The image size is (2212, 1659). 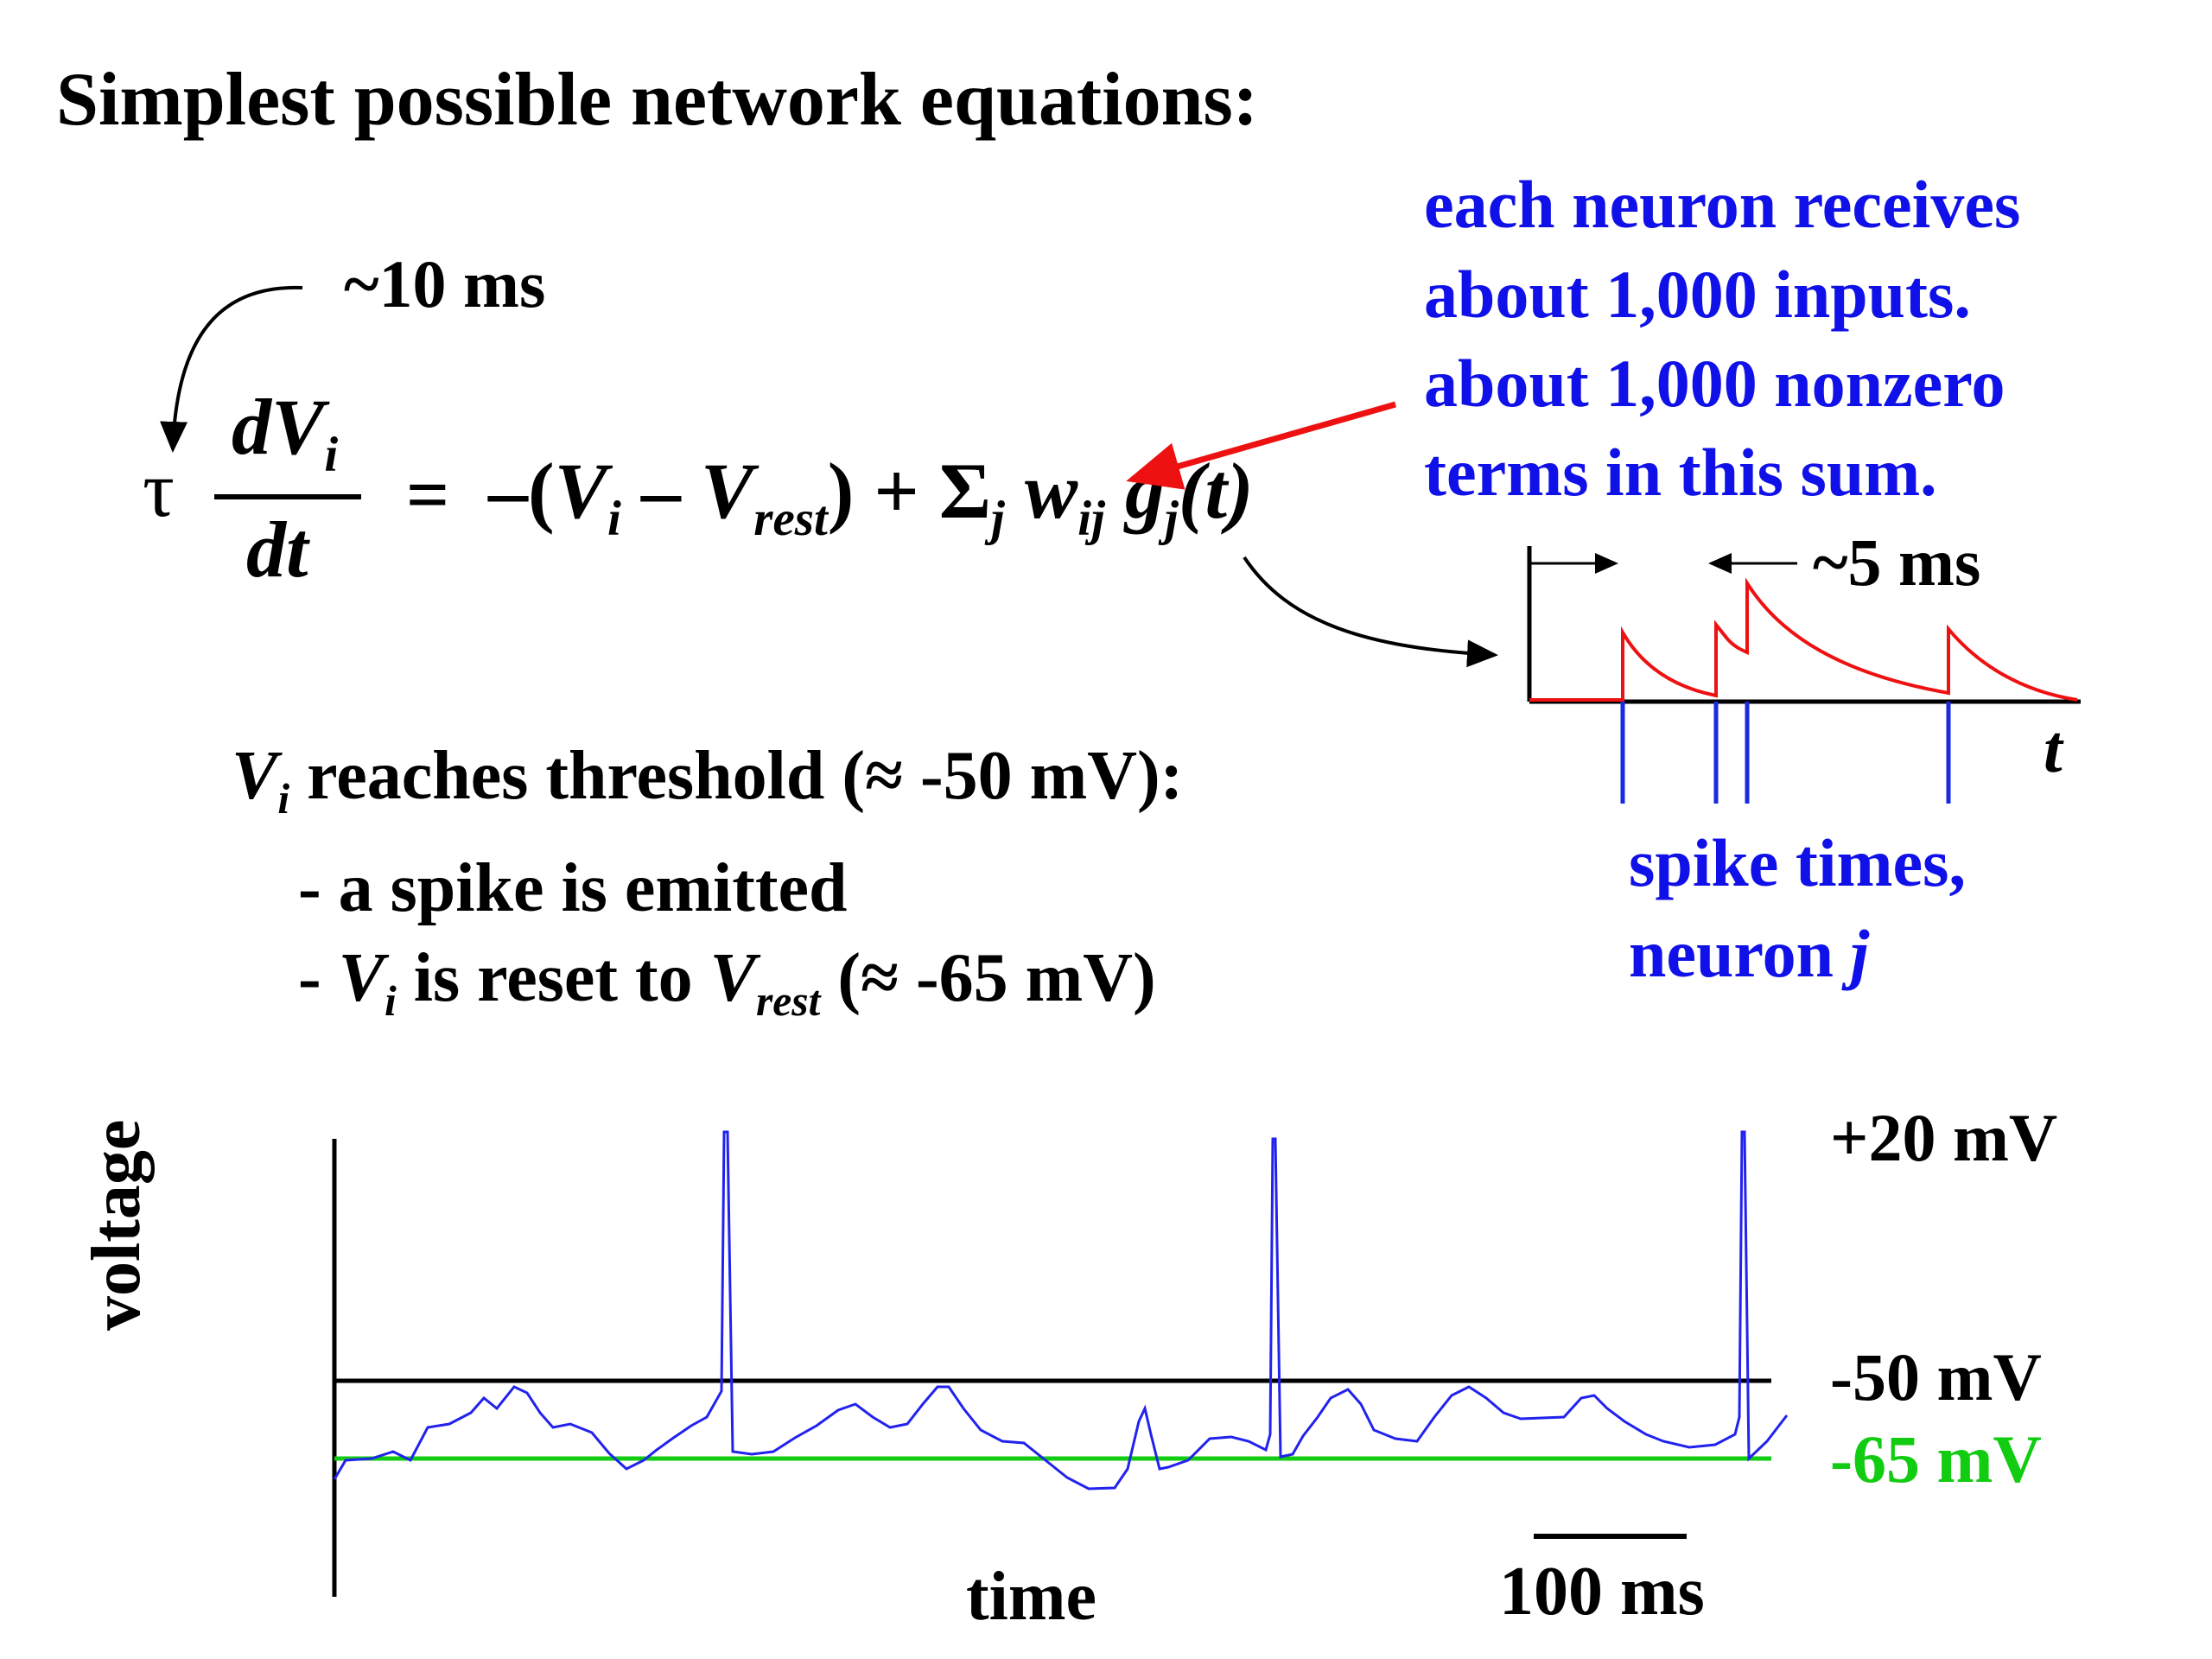 What do you see at coordinates (1714, 383) in the screenshot?
I see `note-line-3: about 1,000 nonzero` at bounding box center [1714, 383].